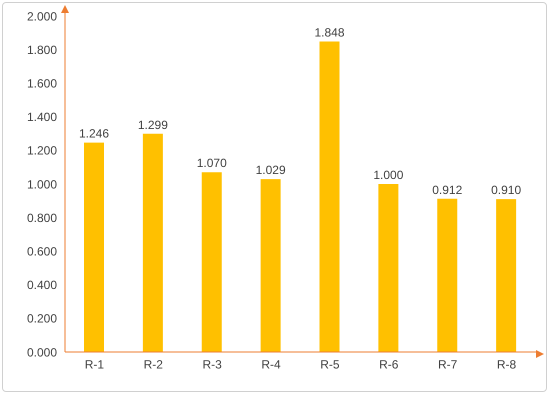 The width and height of the screenshot is (550, 395). I want to click on y-tick-label: 2.000, so click(42, 16).